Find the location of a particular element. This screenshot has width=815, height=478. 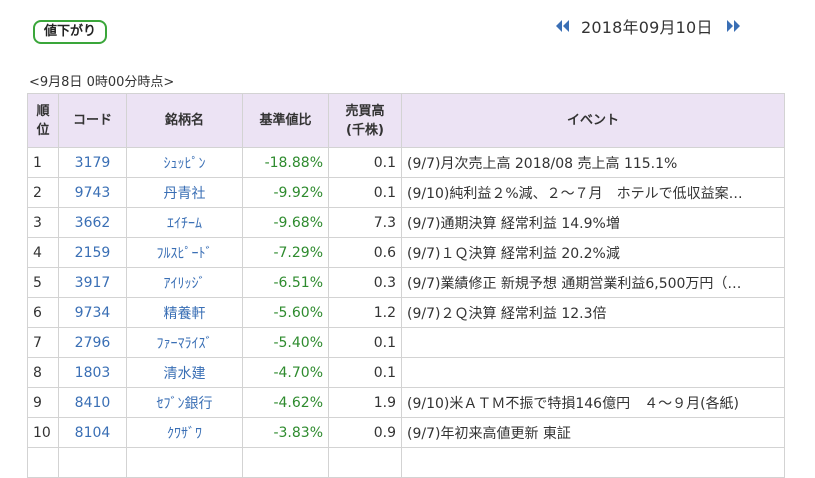

name-cell: ｾﾌﾞﾝ銀行 is located at coordinates (184, 402).